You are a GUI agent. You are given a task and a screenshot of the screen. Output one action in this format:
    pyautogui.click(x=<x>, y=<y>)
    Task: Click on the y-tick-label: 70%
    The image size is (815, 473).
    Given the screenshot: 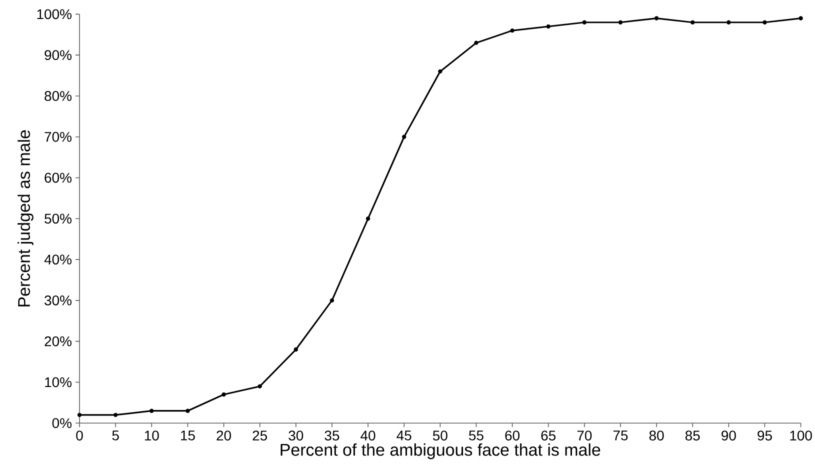 What is the action you would take?
    pyautogui.click(x=58, y=137)
    